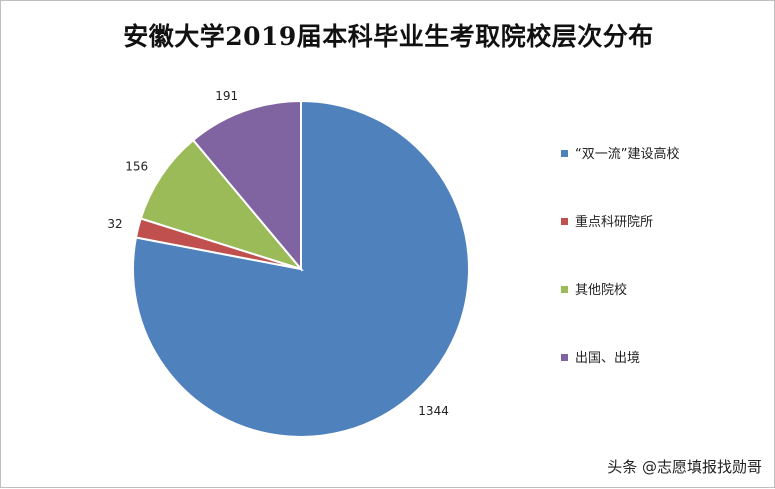 The width and height of the screenshot is (775, 489). I want to click on data-label-4: 191, so click(226, 96).